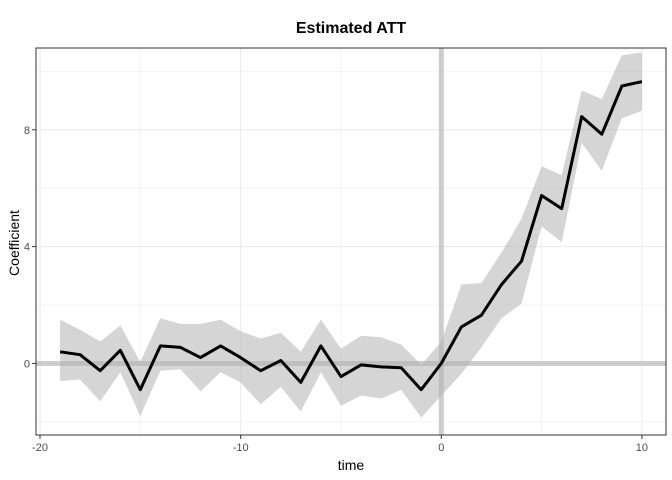 The height and width of the screenshot is (480, 672). I want to click on x-tick-label: 10, so click(642, 448).